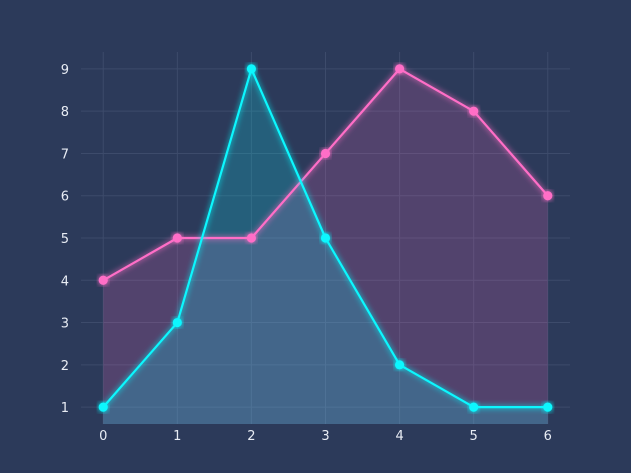 The width and height of the screenshot is (631, 473). Describe the element at coordinates (65, 281) in the screenshot. I see `y-tick-label: 4` at that location.